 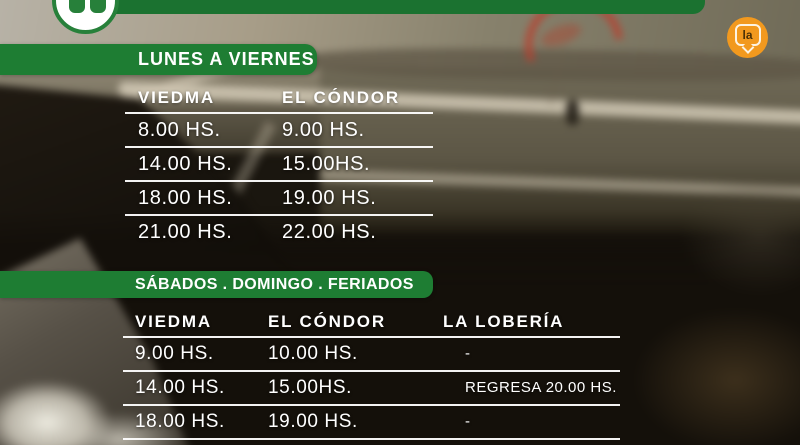 I want to click on bus-logo-icon, so click(x=85, y=17).